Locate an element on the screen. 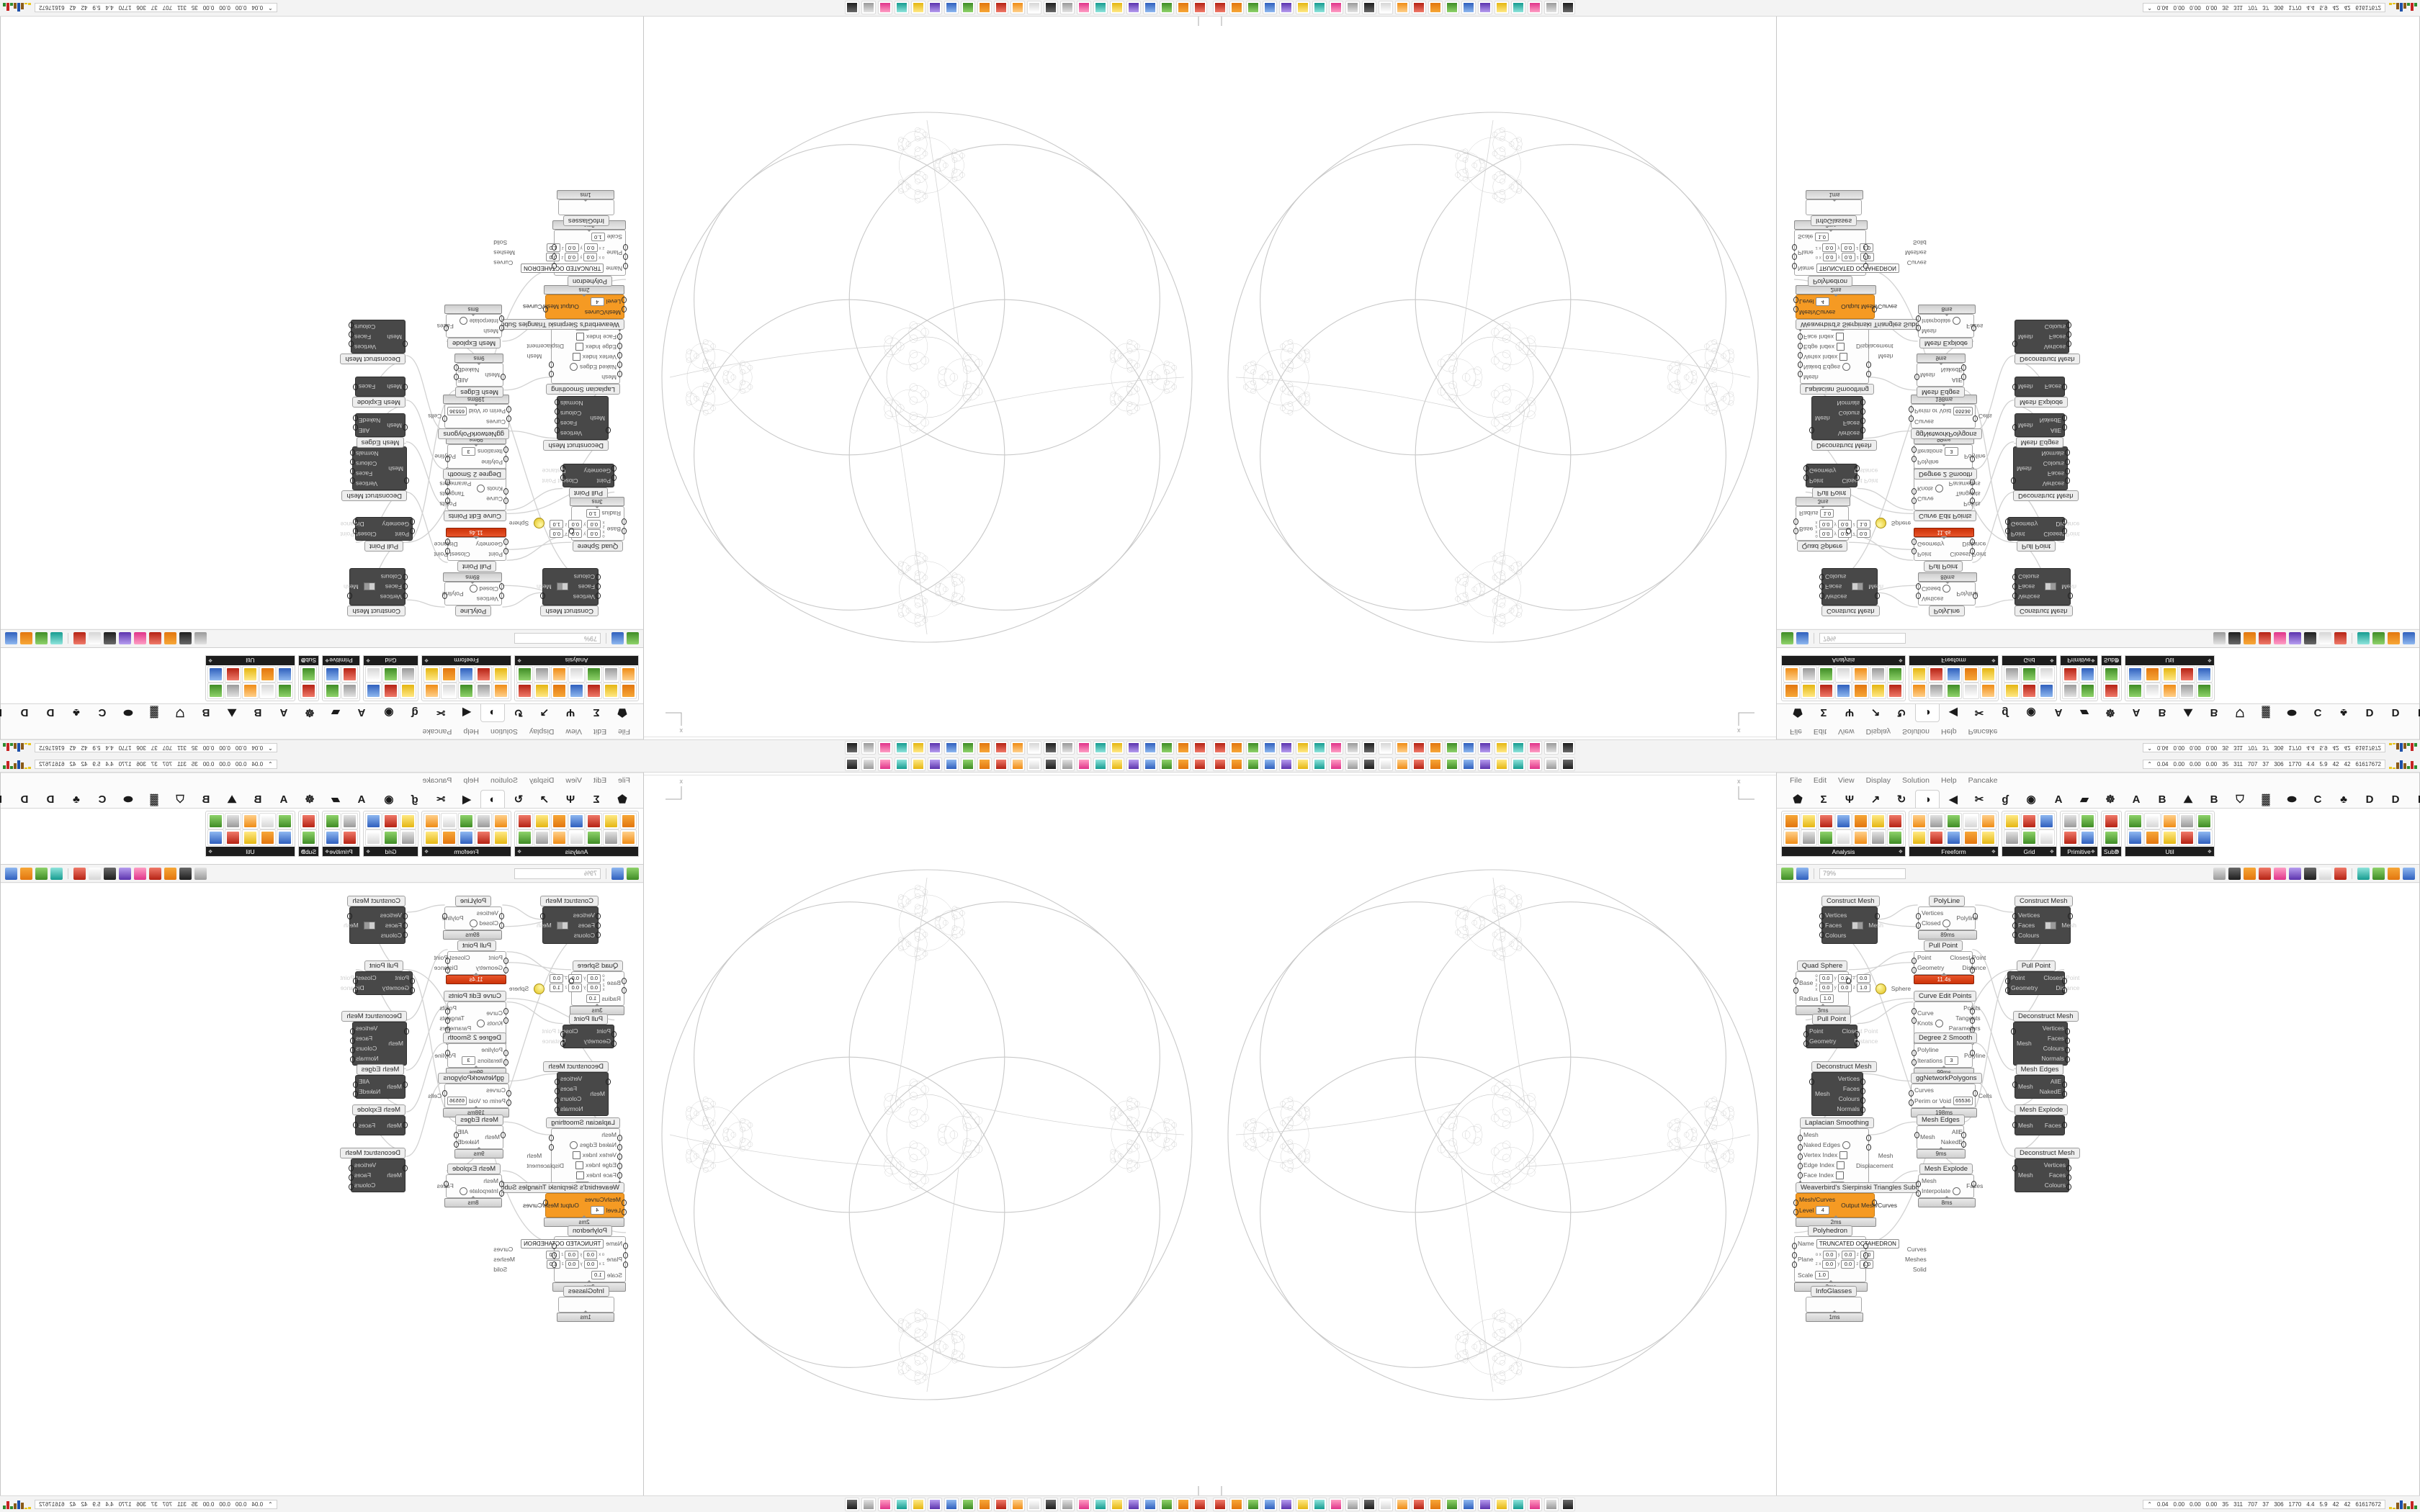 The image size is (2420, 1512). node-port-input: Scale is located at coordinates (614, 1275).